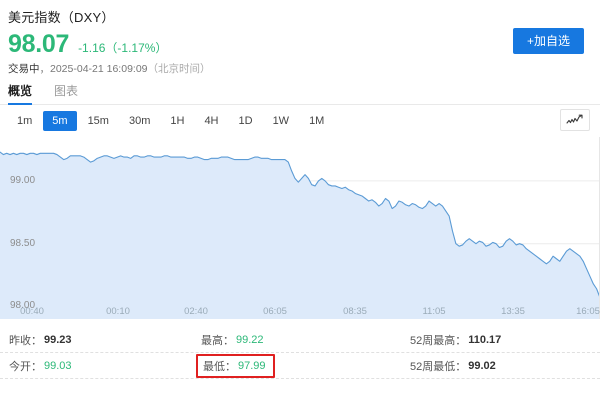  I want to click on last-price: 98.07, so click(39, 44).